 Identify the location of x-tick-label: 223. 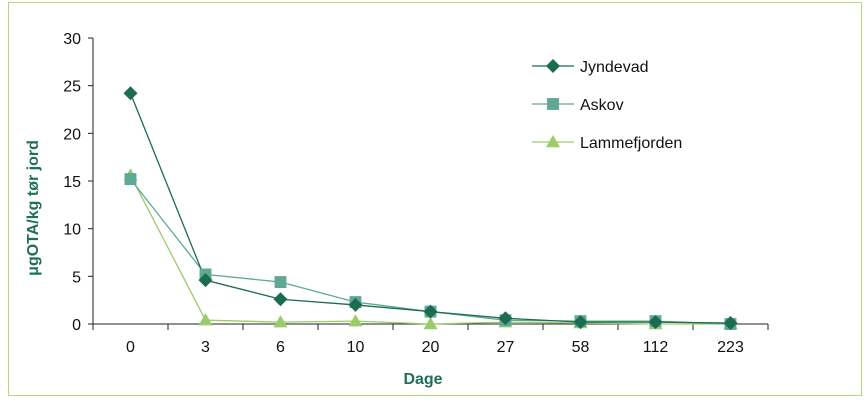
(730, 347).